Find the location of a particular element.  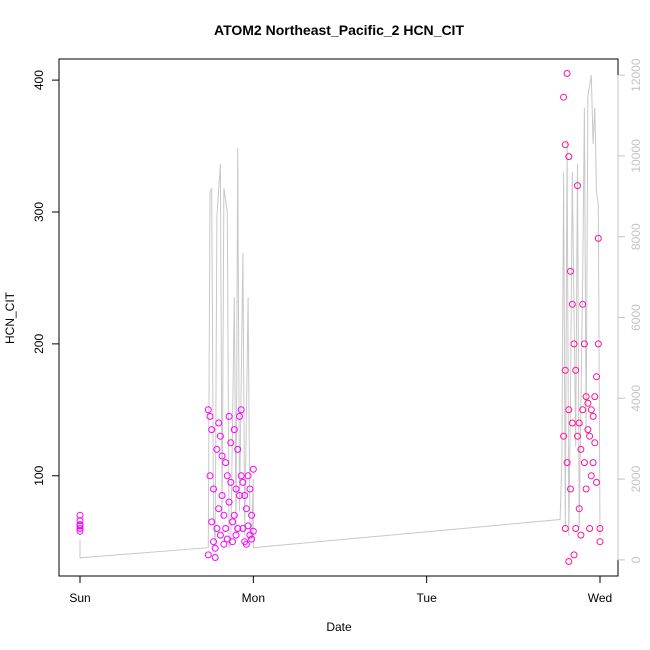

x-axis-label: Date is located at coordinates (339, 627).